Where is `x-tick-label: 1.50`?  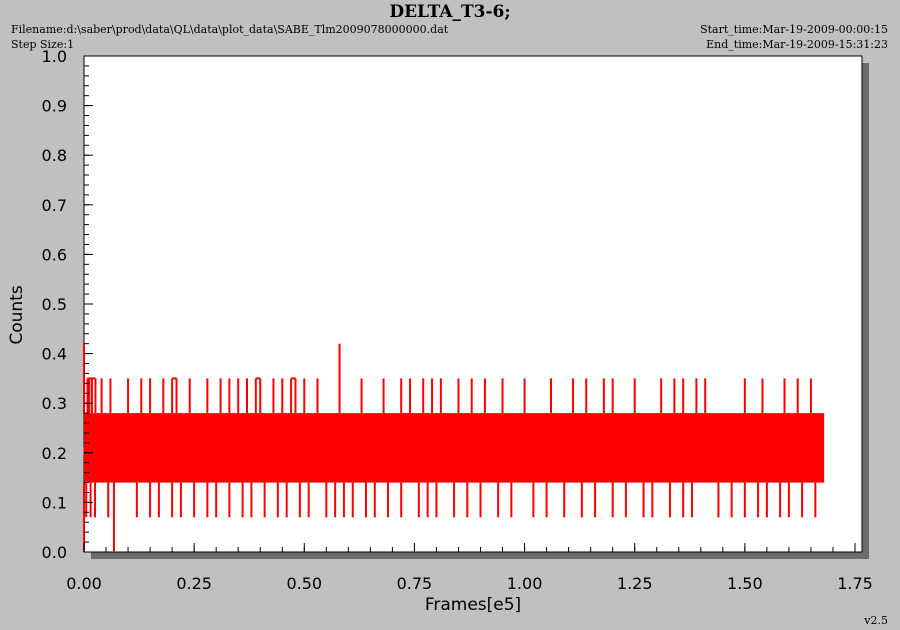
x-tick-label: 1.50 is located at coordinates (745, 583).